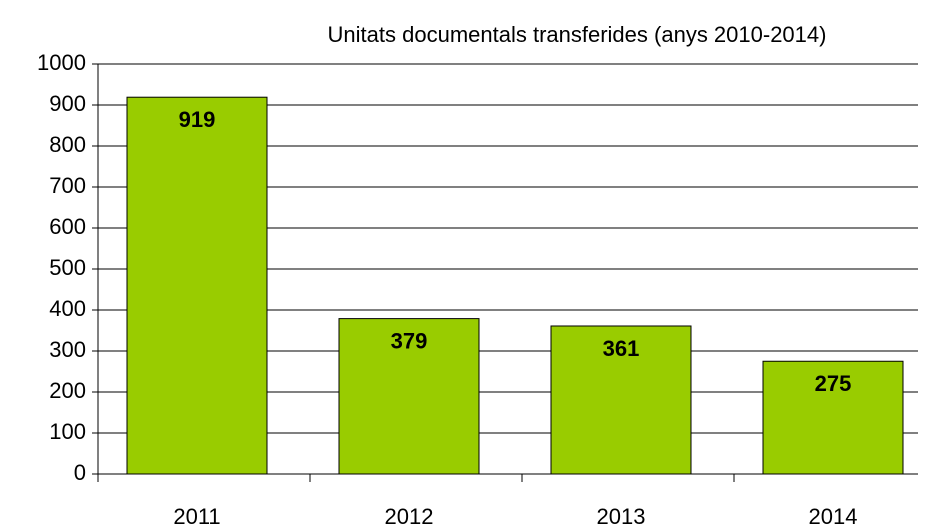 The image size is (932, 532). What do you see at coordinates (80, 472) in the screenshot?
I see `y-tick-label: 0` at bounding box center [80, 472].